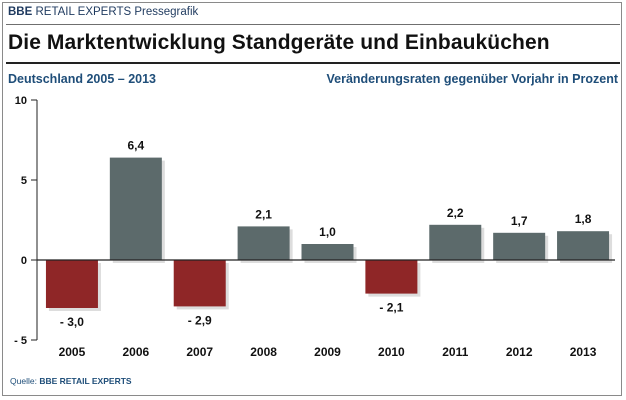  Describe the element at coordinates (71, 284) in the screenshot. I see `bar-2005` at that location.